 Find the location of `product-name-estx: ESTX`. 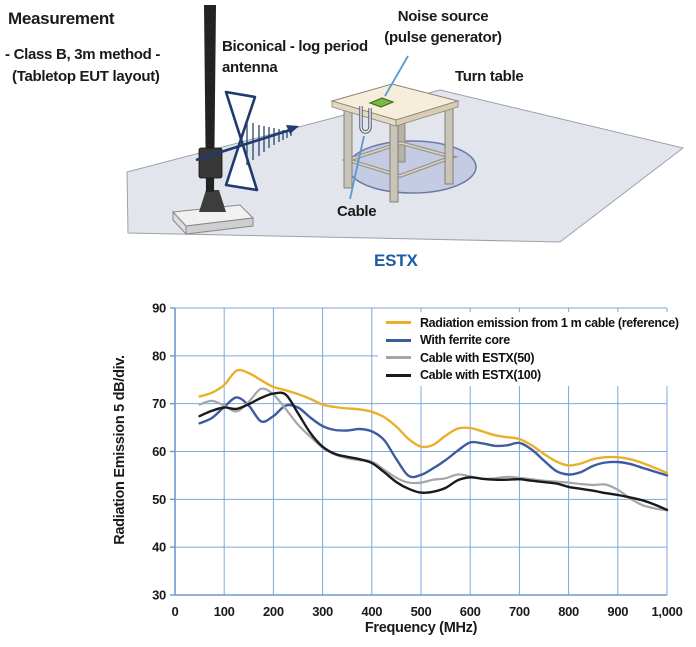

product-name-estx: ESTX is located at coordinates (396, 260).